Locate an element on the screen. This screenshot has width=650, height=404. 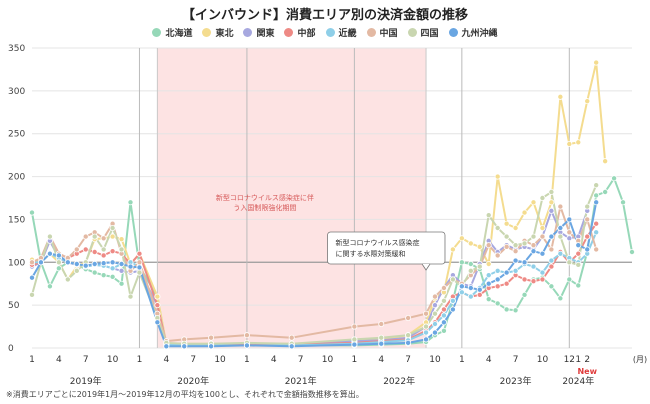
year-label: 2024年 is located at coordinates (578, 381).